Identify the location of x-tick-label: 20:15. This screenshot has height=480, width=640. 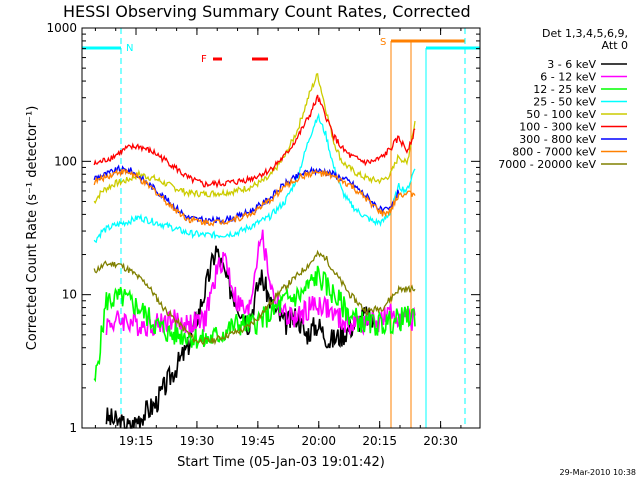
(379, 441).